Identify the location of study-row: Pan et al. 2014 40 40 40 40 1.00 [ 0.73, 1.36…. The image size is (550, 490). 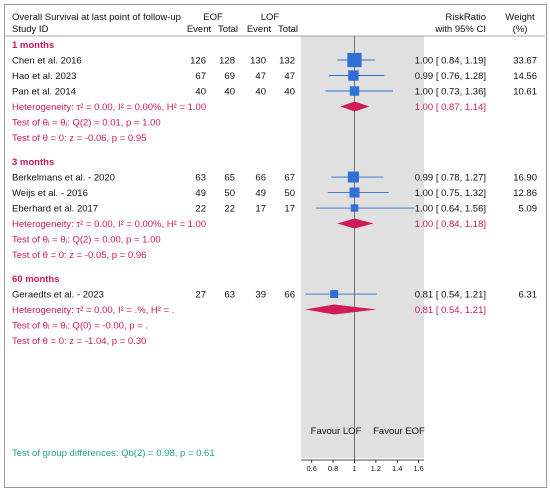
(274, 92).